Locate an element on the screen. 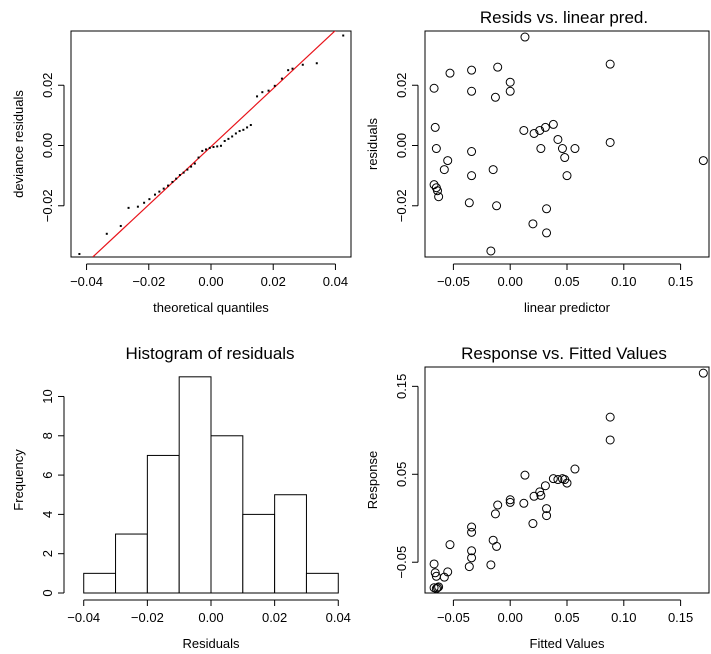 The width and height of the screenshot is (711, 654). qq-y-axis-label: deviance residuals is located at coordinates (18, 144).